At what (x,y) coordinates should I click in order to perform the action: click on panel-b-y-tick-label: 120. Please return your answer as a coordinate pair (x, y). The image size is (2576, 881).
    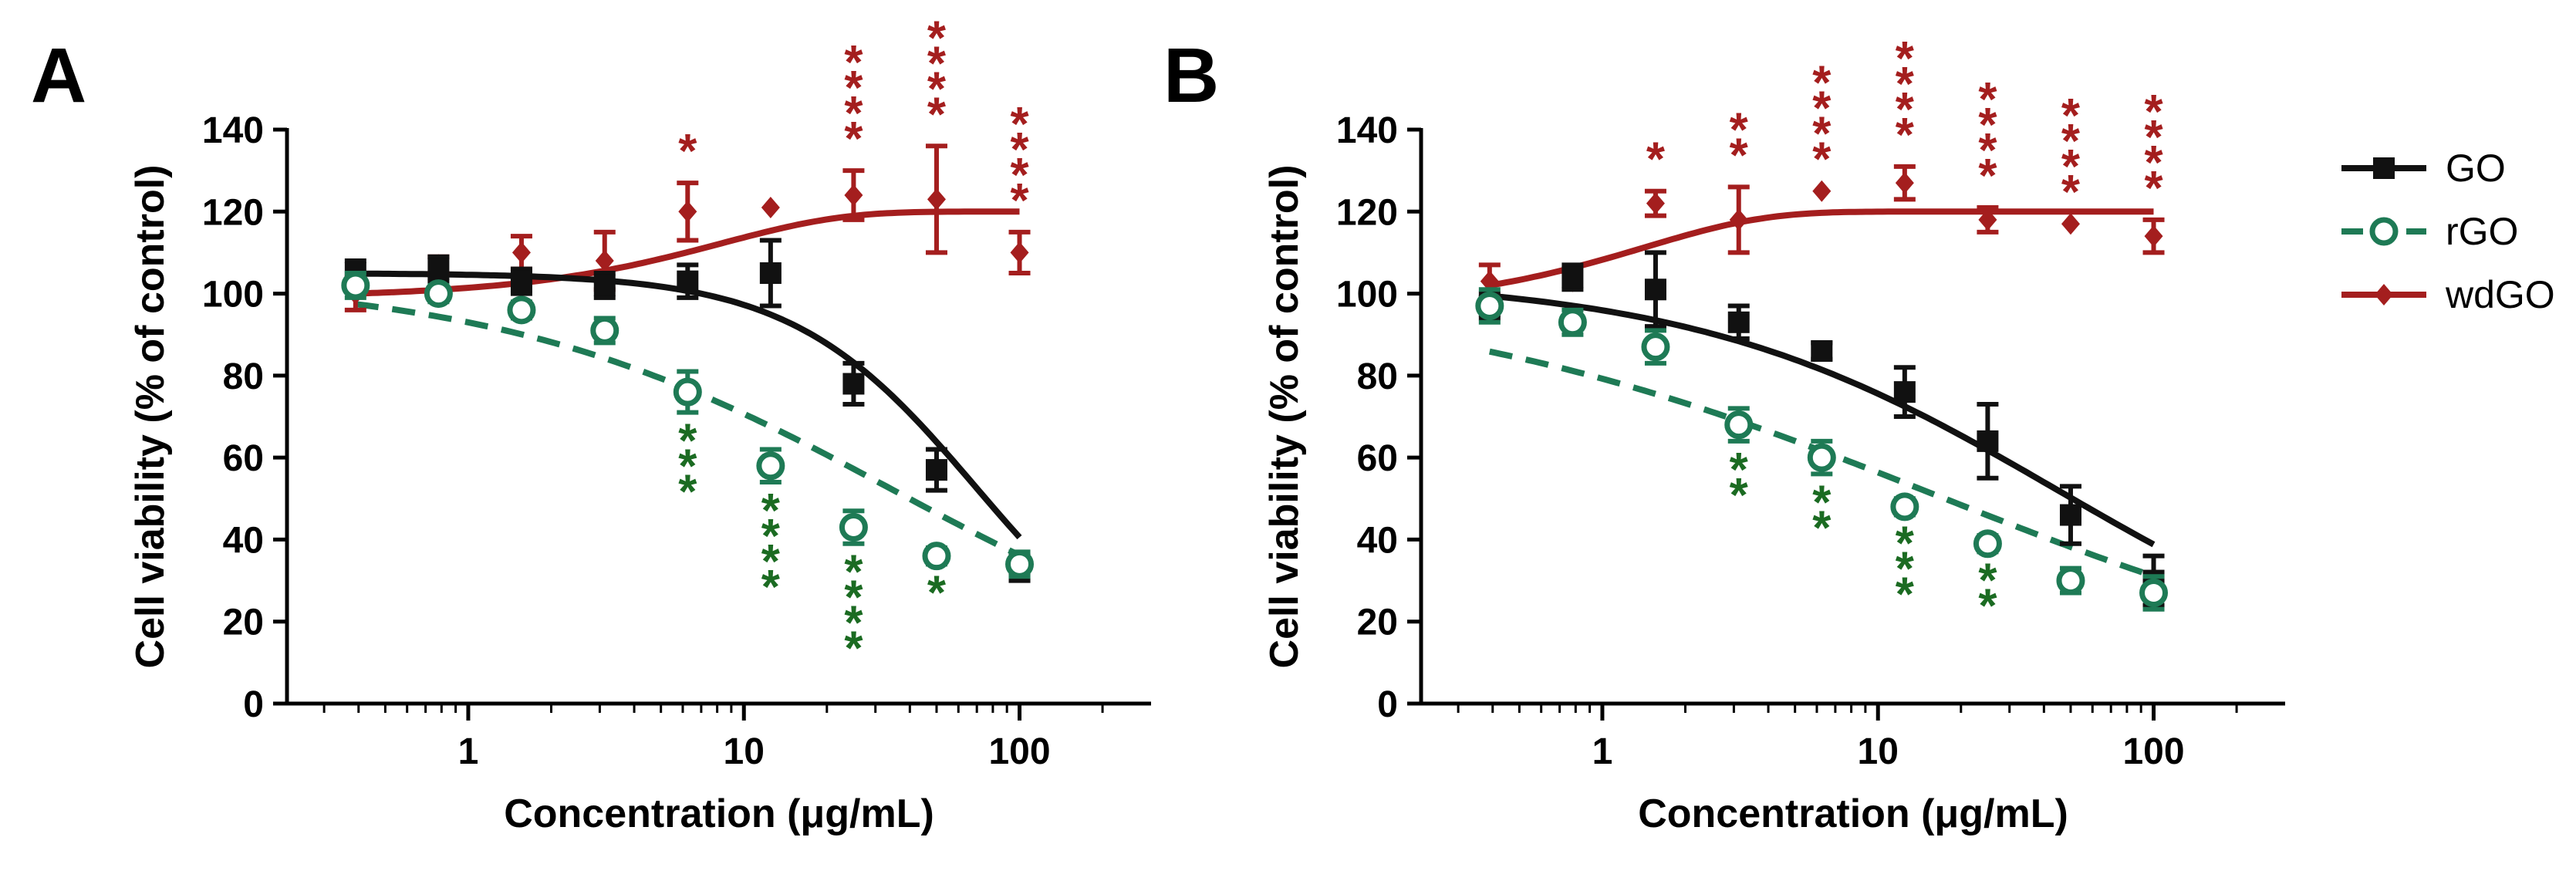
    Looking at the image, I should click on (1367, 212).